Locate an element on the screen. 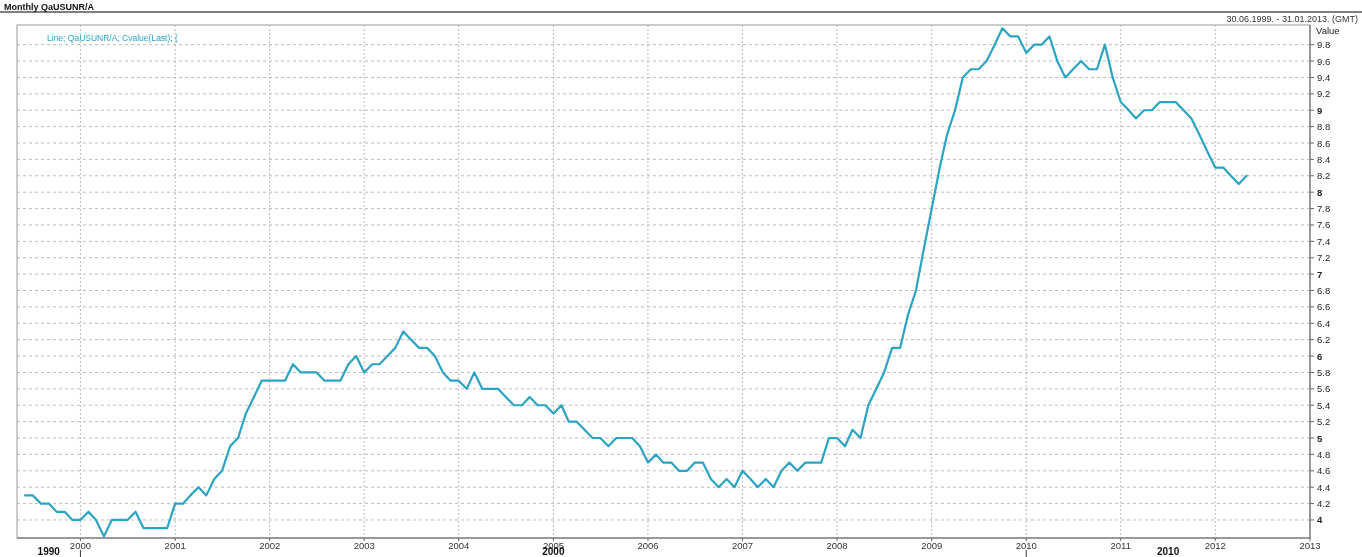 The height and width of the screenshot is (557, 1362). y-tick-label: 7.6 is located at coordinates (1324, 225).